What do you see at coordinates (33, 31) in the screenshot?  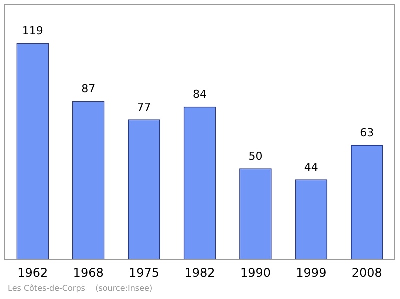 I see `data-label: 119` at bounding box center [33, 31].